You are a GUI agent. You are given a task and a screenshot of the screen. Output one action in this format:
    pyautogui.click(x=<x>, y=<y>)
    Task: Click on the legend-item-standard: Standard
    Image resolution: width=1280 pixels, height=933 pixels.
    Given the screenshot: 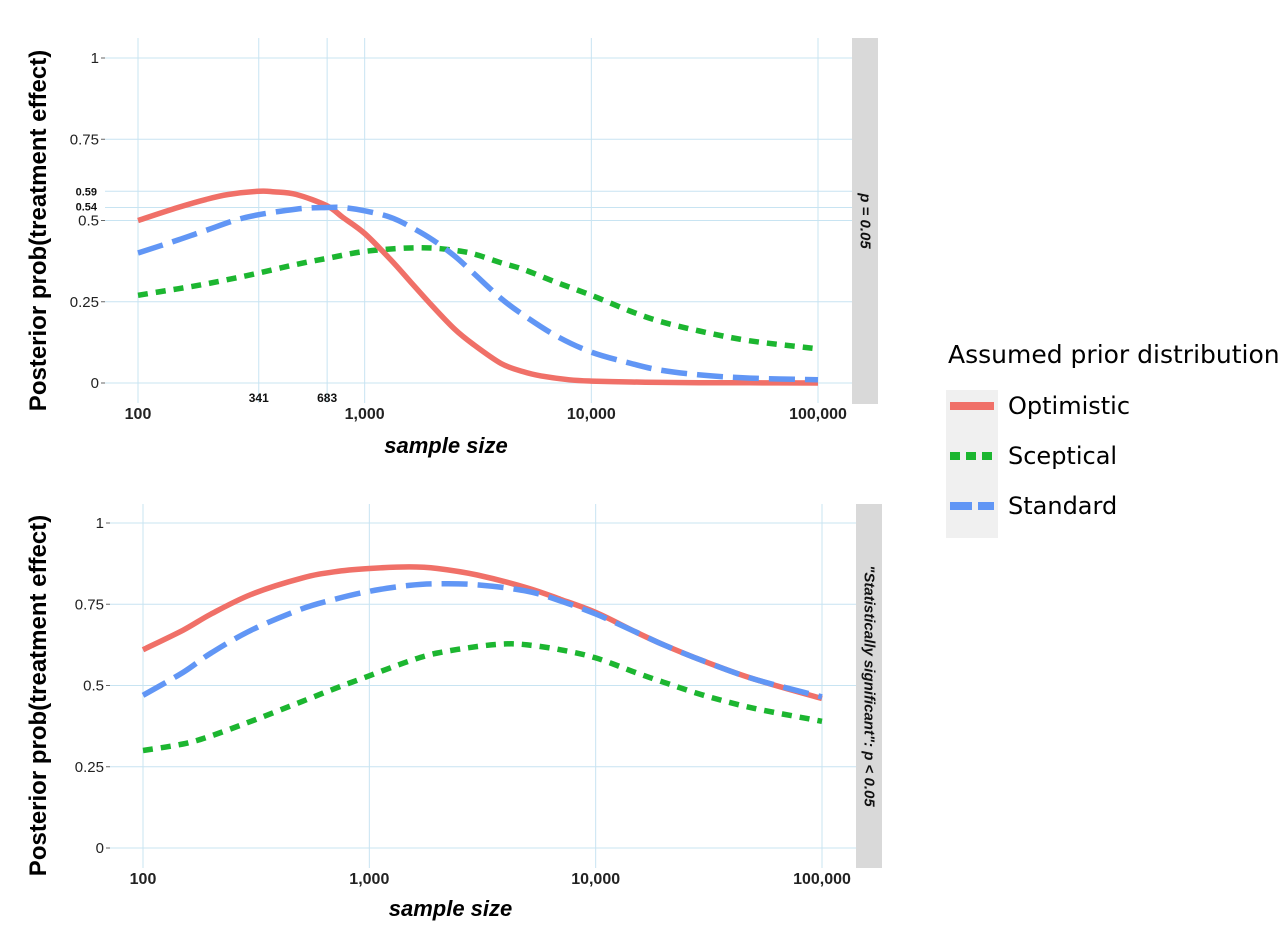 What is the action you would take?
    pyautogui.click(x=1113, y=506)
    